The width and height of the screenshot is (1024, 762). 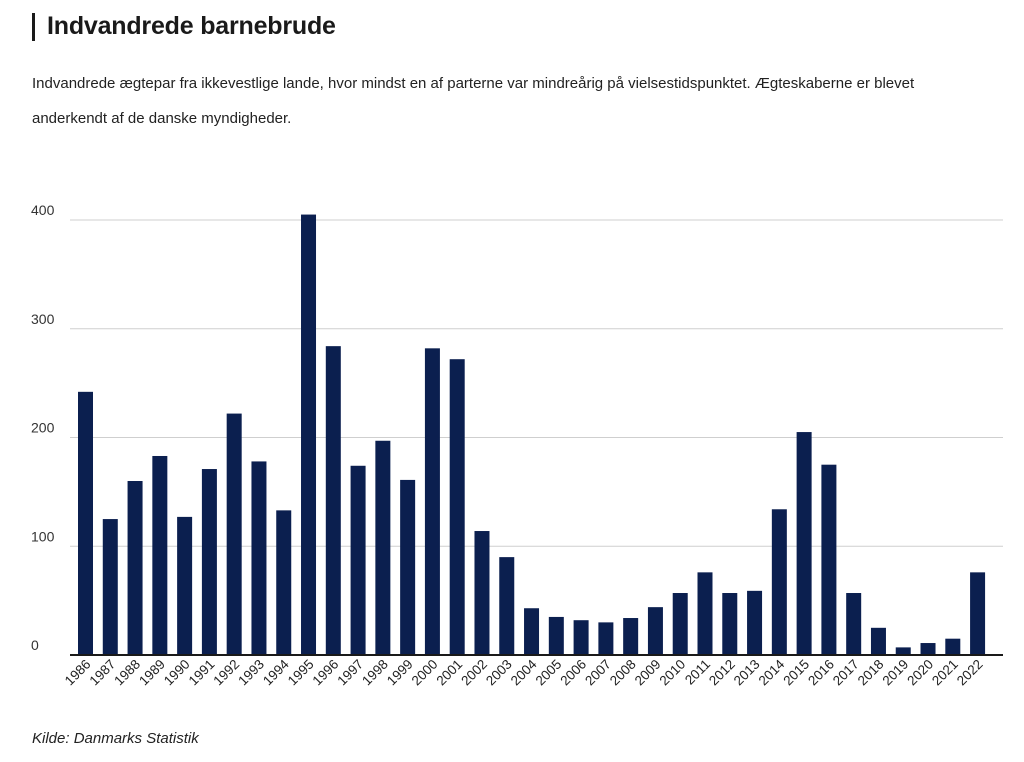 What do you see at coordinates (43, 210) in the screenshot?
I see `y-tick-label: 400` at bounding box center [43, 210].